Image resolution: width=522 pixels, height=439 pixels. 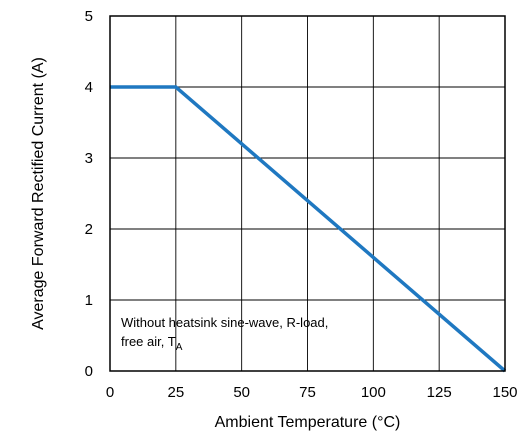 What do you see at coordinates (439, 392) in the screenshot?
I see `x-tick-label: 125` at bounding box center [439, 392].